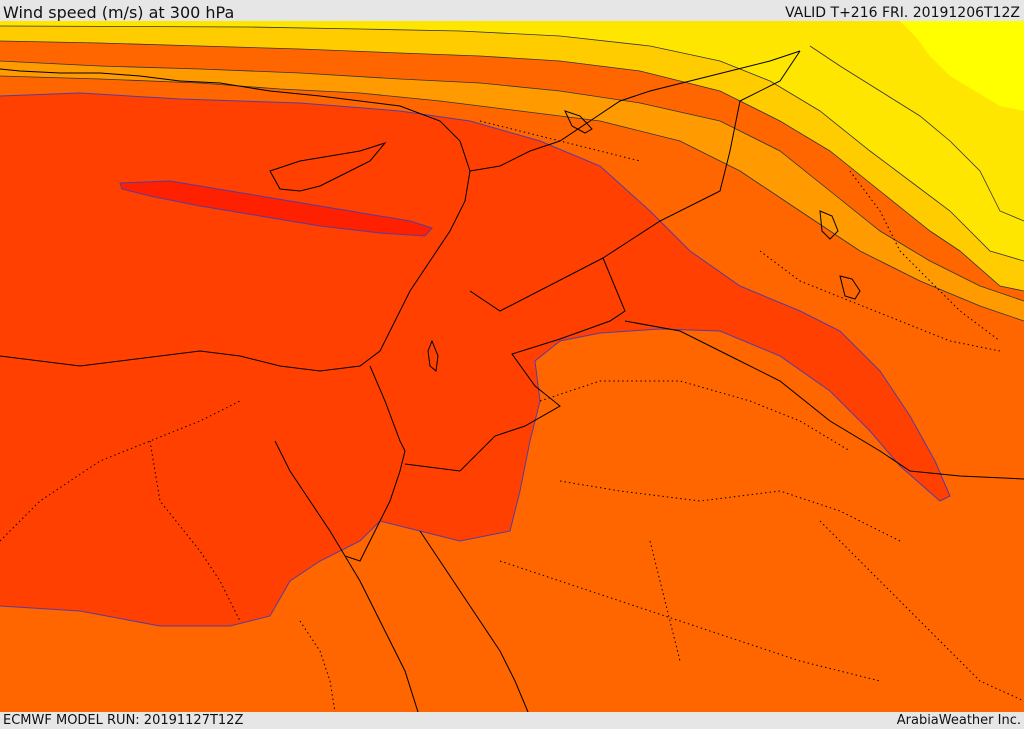  Describe the element at coordinates (902, 13) in the screenshot. I see `valid-time-label: VALID T+216 FRI. 20191206T12Z` at that location.